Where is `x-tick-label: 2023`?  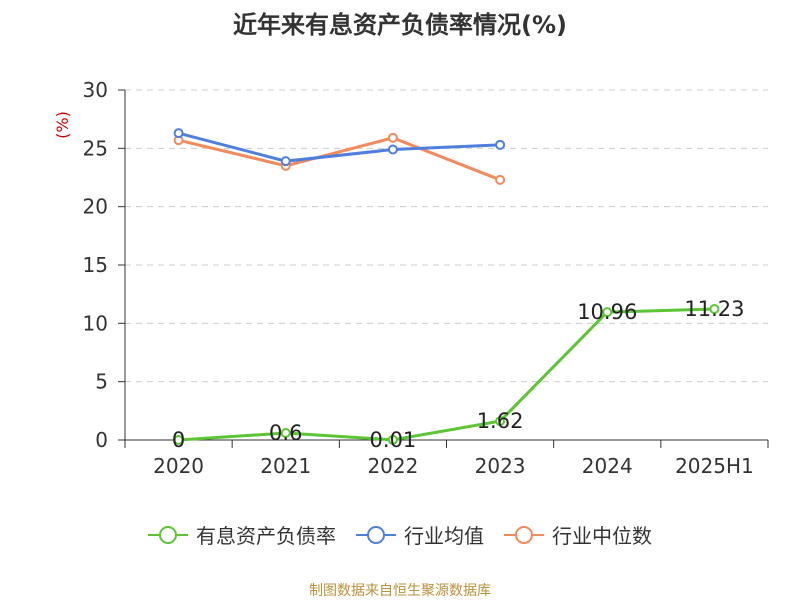
x-tick-label: 2023 is located at coordinates (500, 466).